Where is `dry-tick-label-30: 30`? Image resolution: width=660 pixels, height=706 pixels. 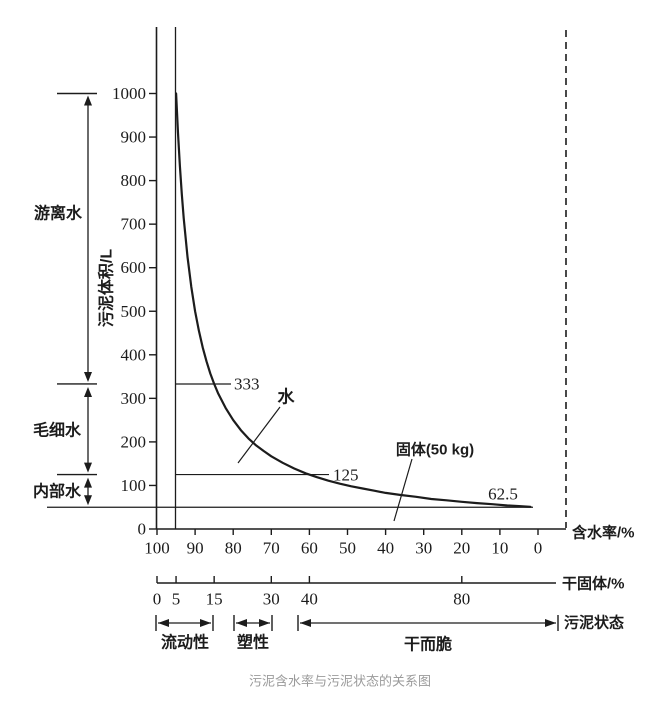 dry-tick-label-30: 30 is located at coordinates (271, 599).